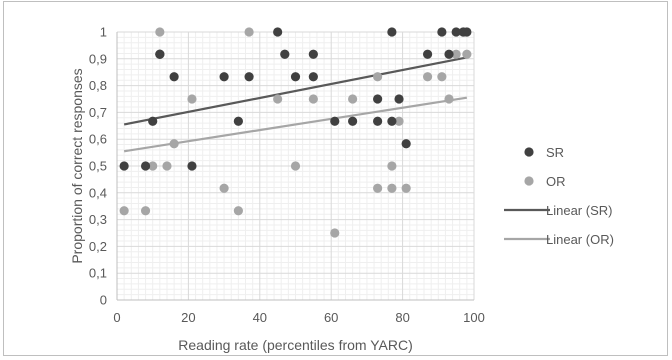 This screenshot has height=360, width=672. What do you see at coordinates (295, 91) in the screenshot?
I see `trendline-linear-sr` at bounding box center [295, 91].